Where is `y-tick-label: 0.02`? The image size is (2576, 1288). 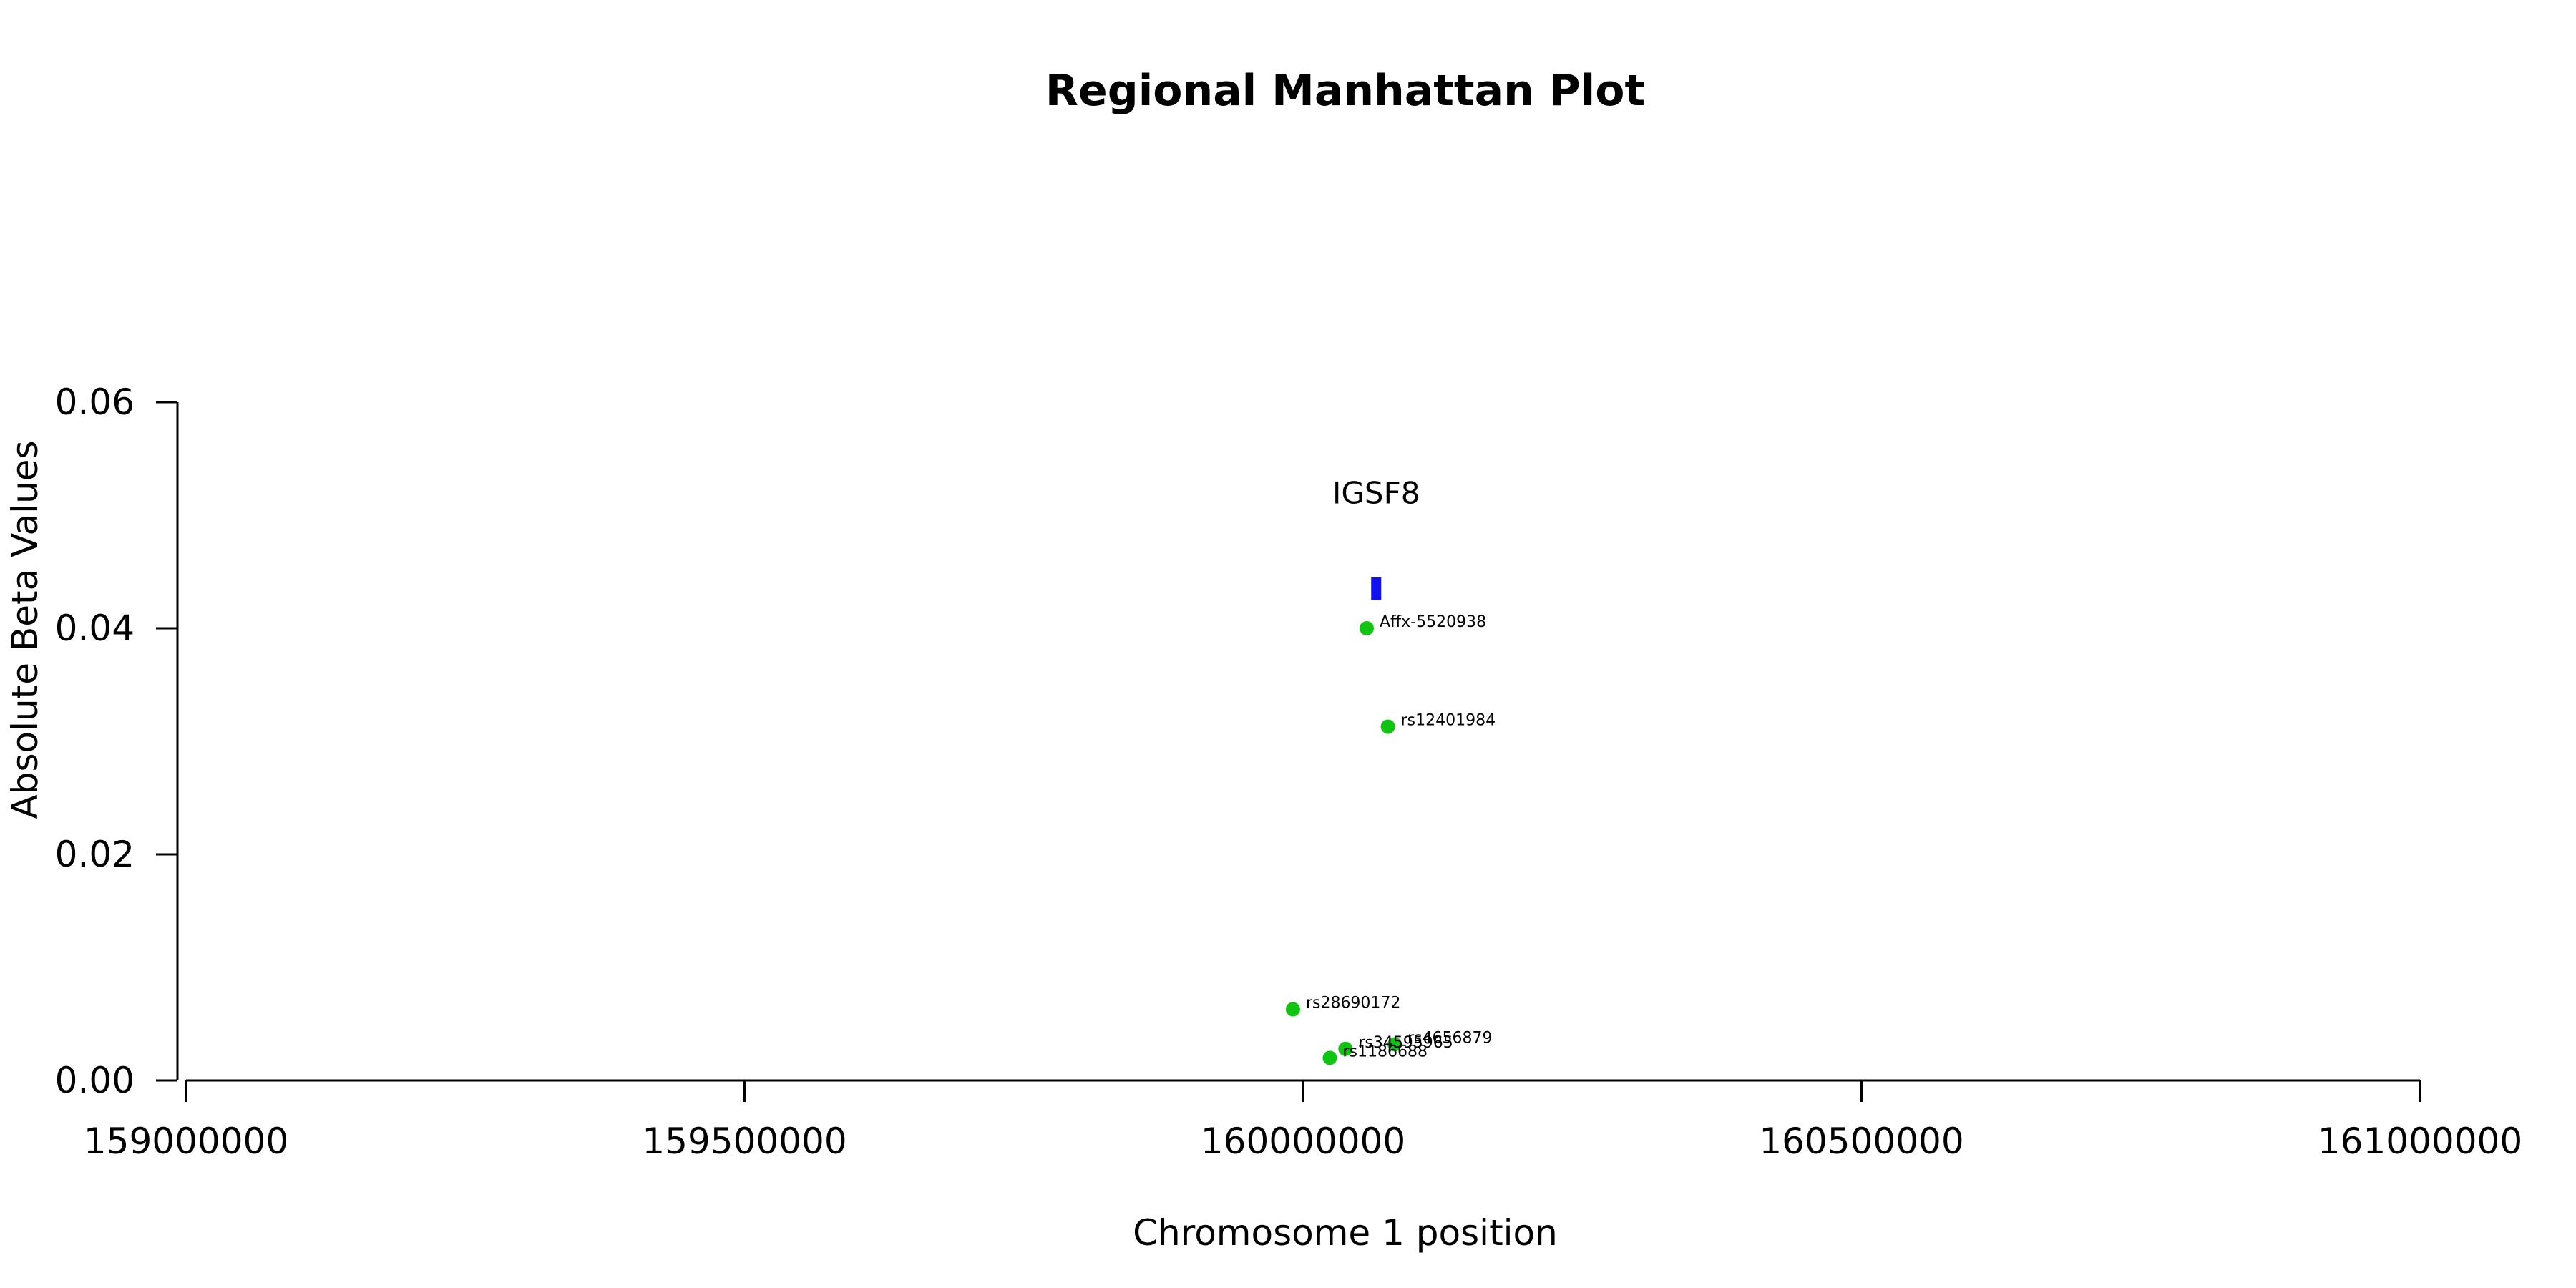 y-tick-label: 0.02 is located at coordinates (95, 854).